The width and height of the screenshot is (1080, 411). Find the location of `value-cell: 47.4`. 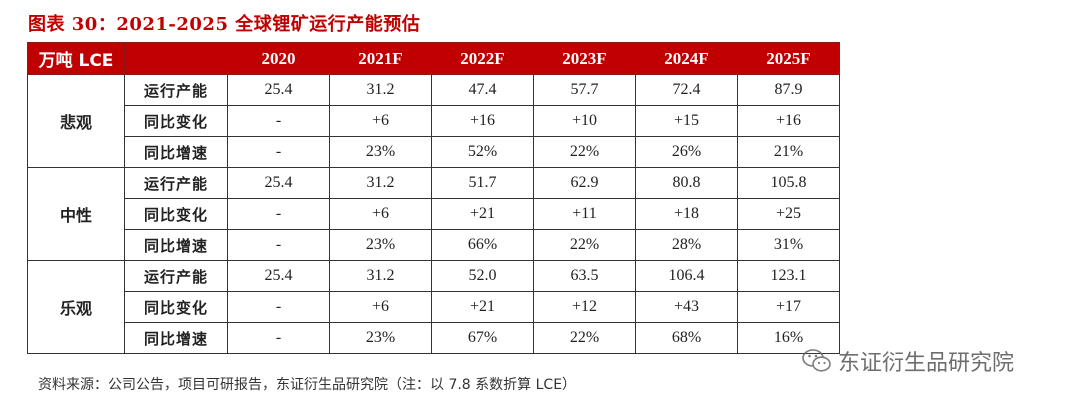

value-cell: 47.4 is located at coordinates (482, 90).